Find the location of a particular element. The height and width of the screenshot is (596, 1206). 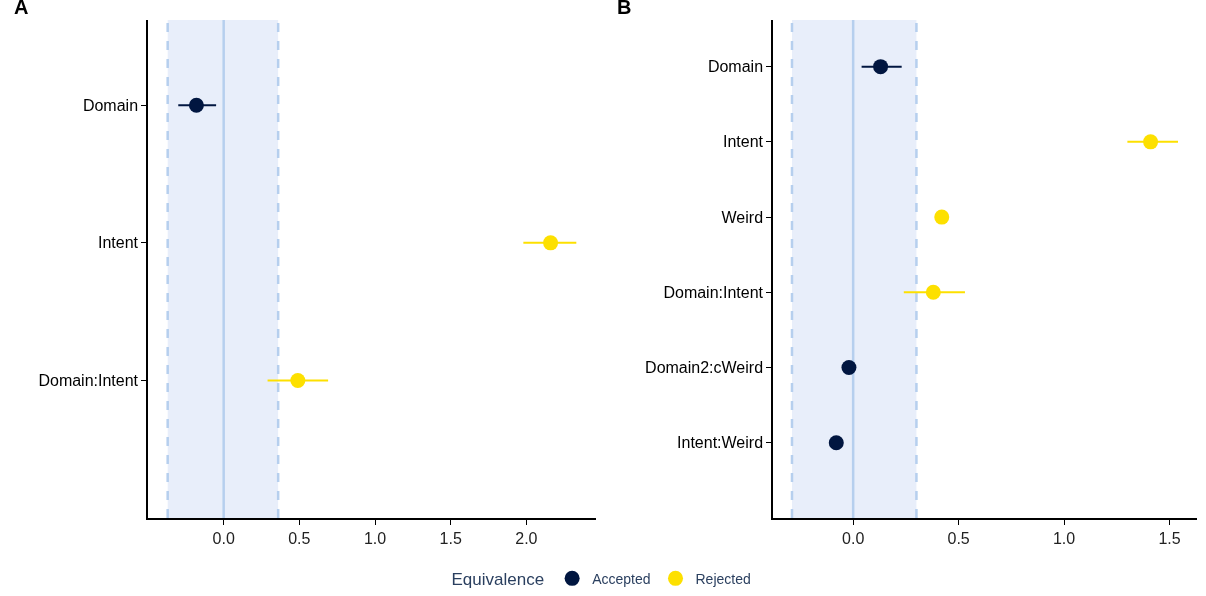

legend-label: Accepted is located at coordinates (621, 578).